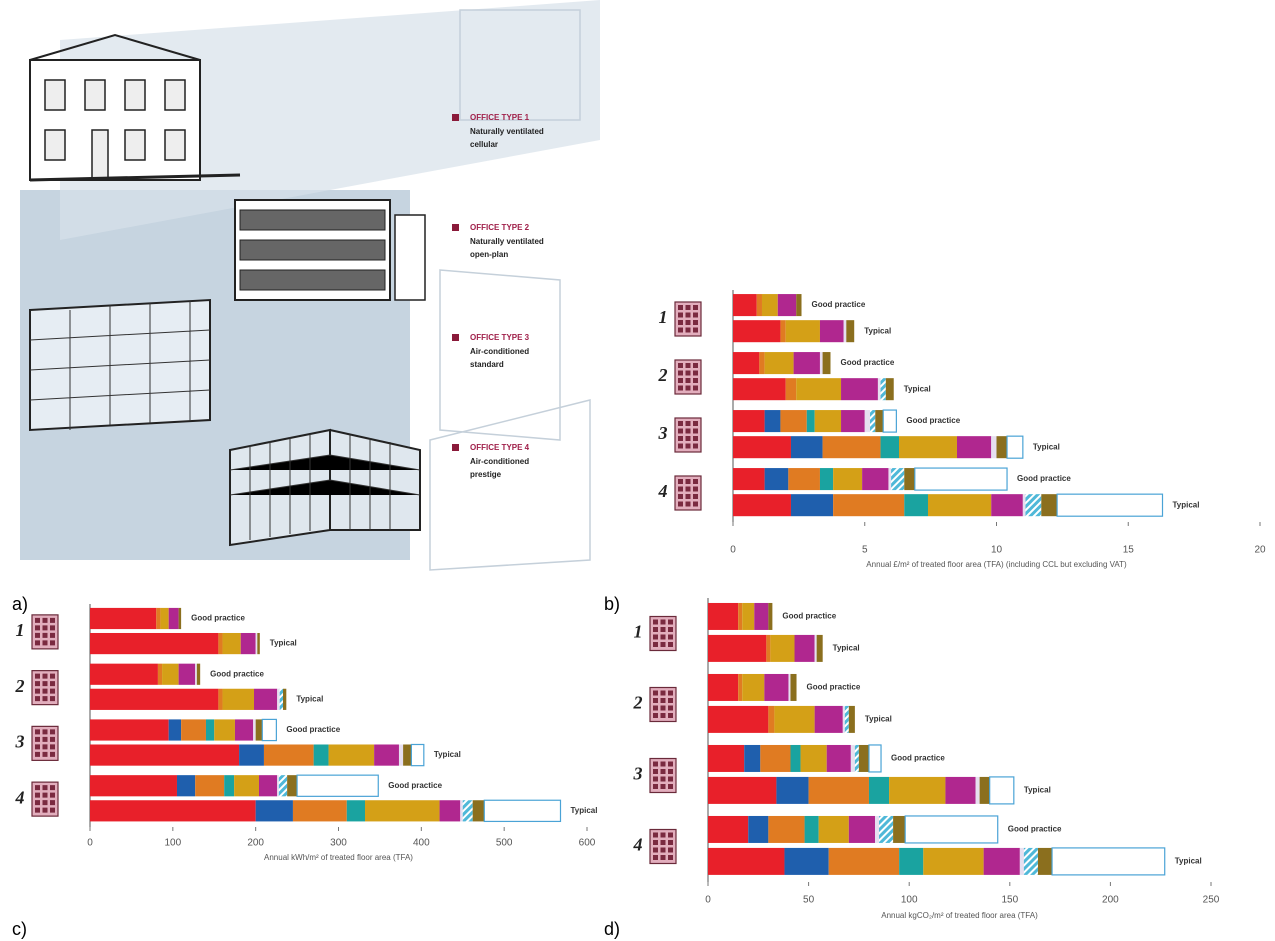 This screenshot has width=1275, height=941. I want to click on x-tick-label: 0, so click(733, 550).